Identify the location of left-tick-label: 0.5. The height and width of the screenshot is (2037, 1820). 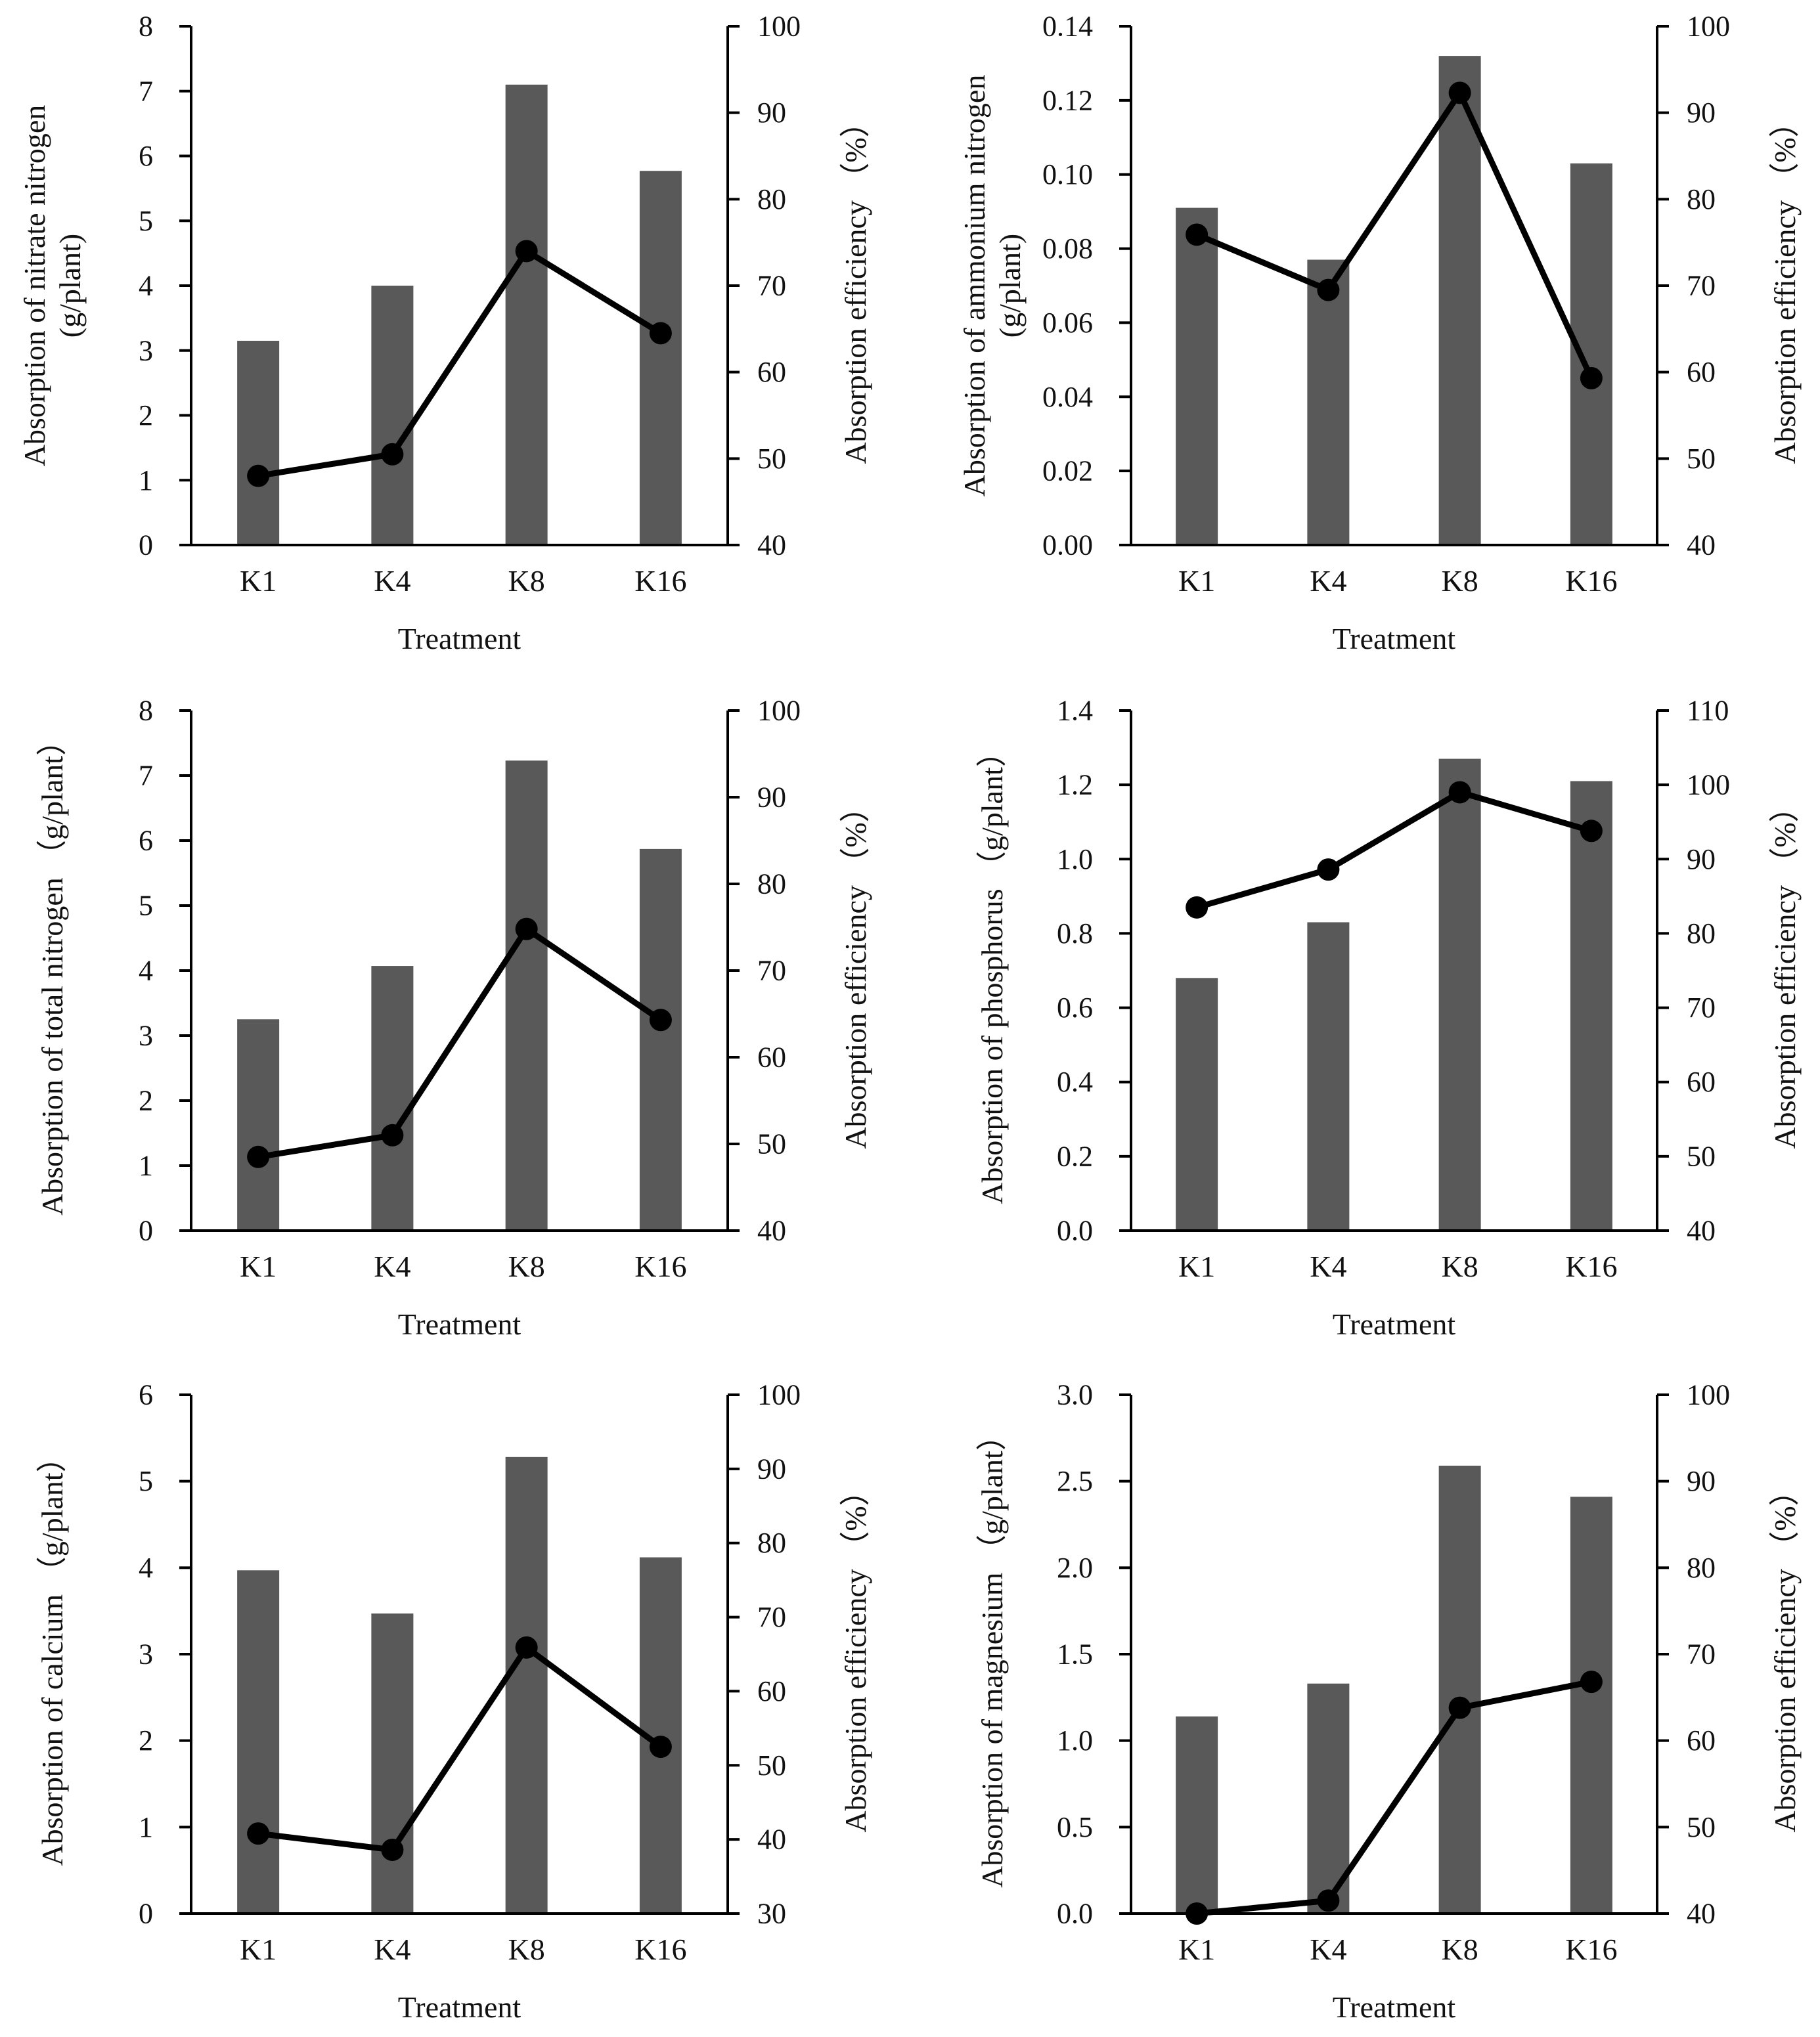
(1075, 1827).